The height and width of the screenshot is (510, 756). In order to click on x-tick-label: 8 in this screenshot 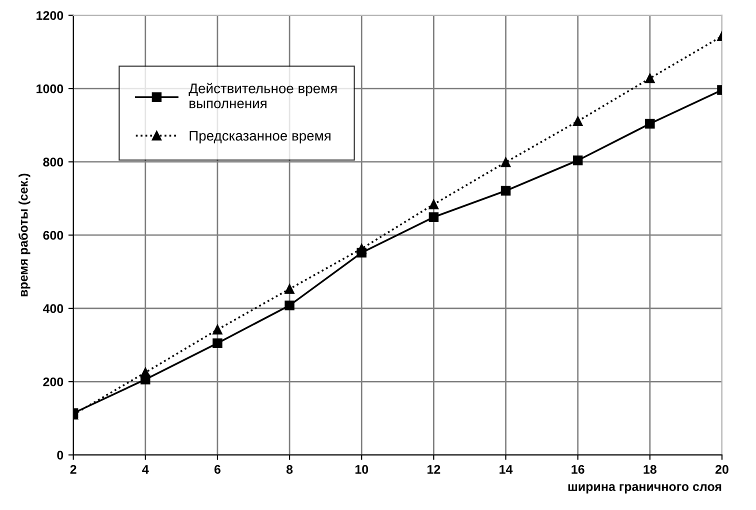, I will do `click(289, 469)`.